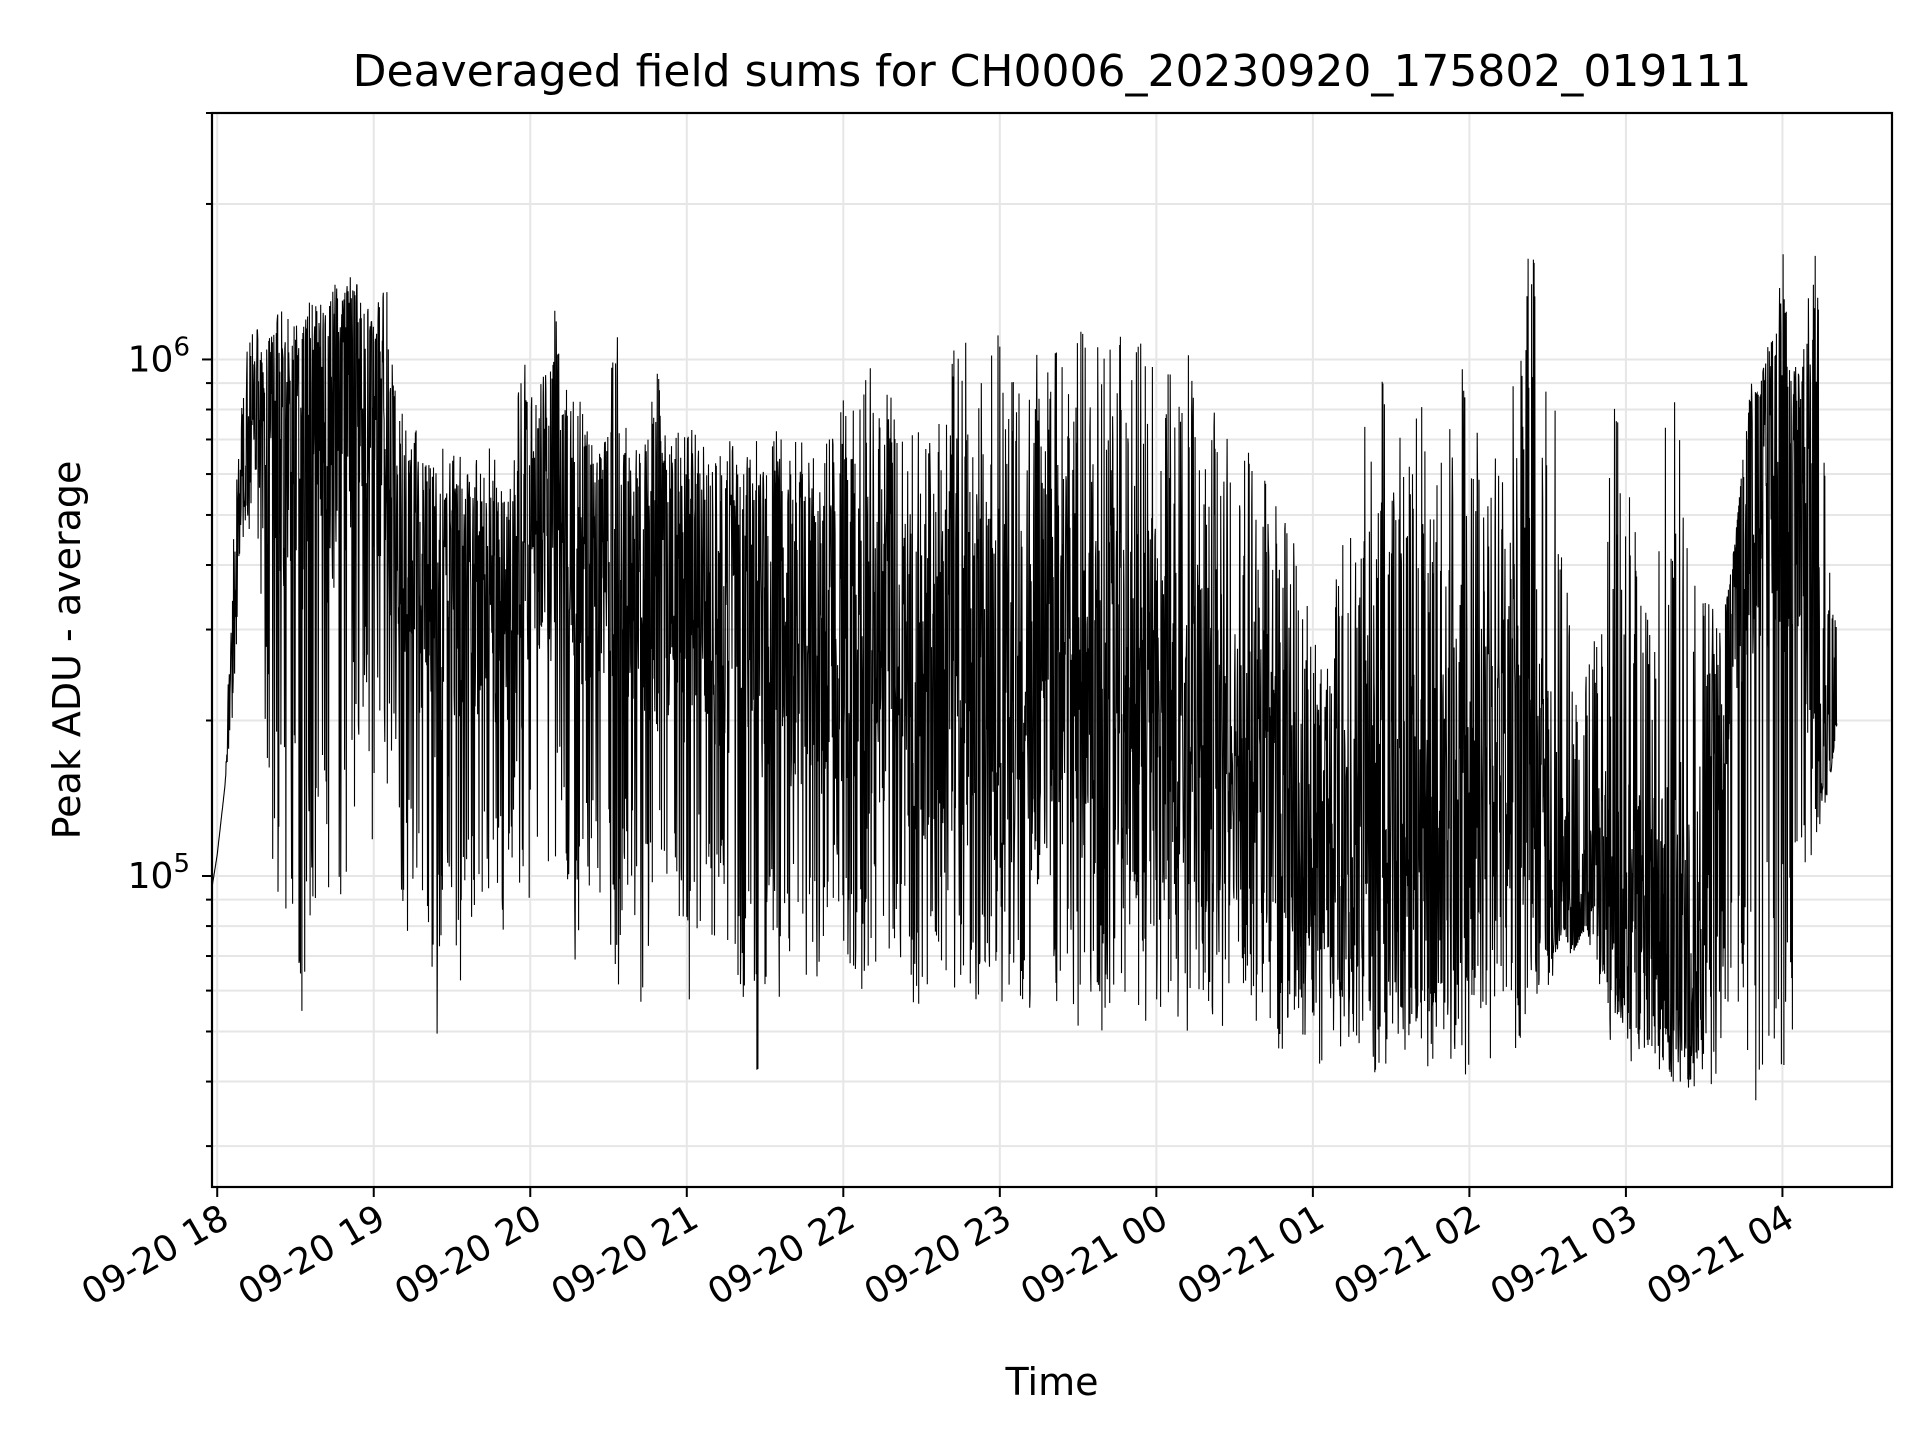 This screenshot has width=1920, height=1440. Describe the element at coordinates (159, 356) in the screenshot. I see `y-tick-label: 10⁶` at that location.